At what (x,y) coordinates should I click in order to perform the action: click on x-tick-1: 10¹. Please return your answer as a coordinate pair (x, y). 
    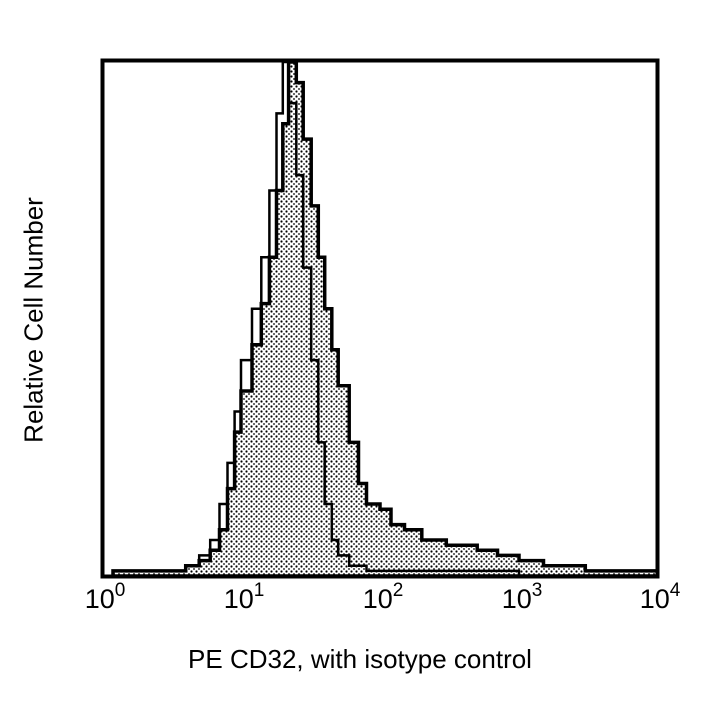
    Looking at the image, I should click on (244, 597).